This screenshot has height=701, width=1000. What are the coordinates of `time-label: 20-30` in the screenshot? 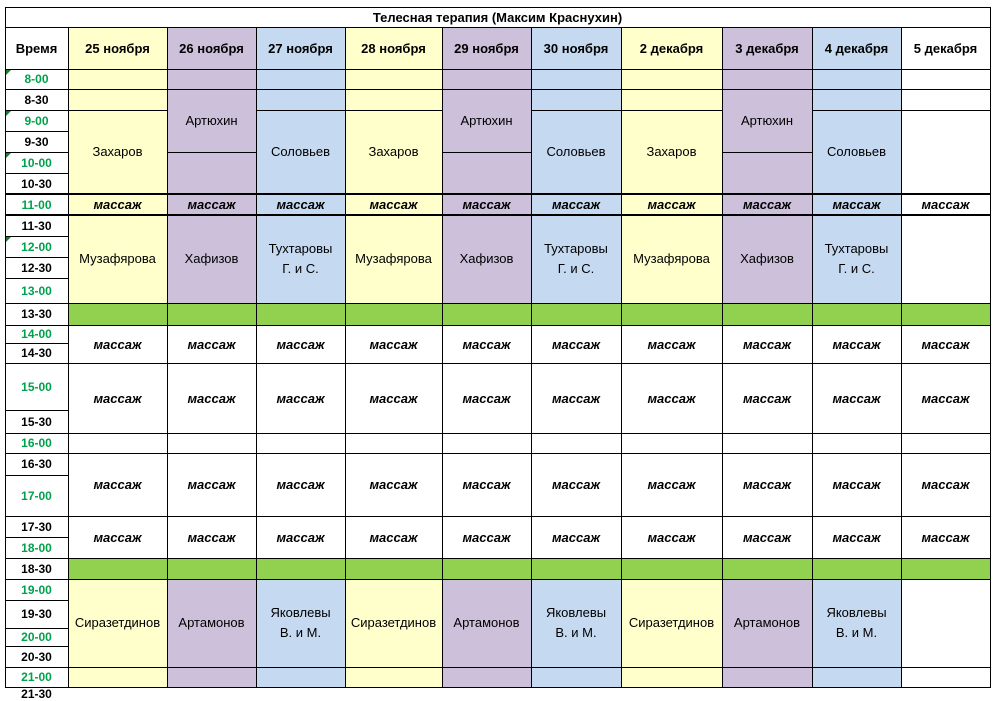 It's located at (36, 656).